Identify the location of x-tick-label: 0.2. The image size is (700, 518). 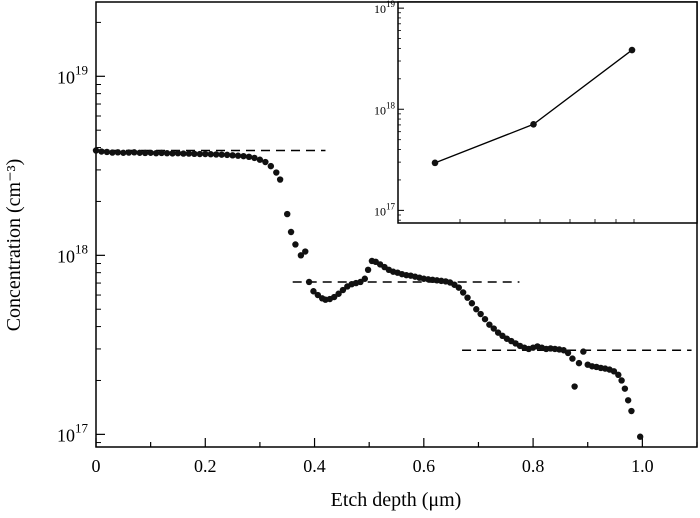
(205, 466).